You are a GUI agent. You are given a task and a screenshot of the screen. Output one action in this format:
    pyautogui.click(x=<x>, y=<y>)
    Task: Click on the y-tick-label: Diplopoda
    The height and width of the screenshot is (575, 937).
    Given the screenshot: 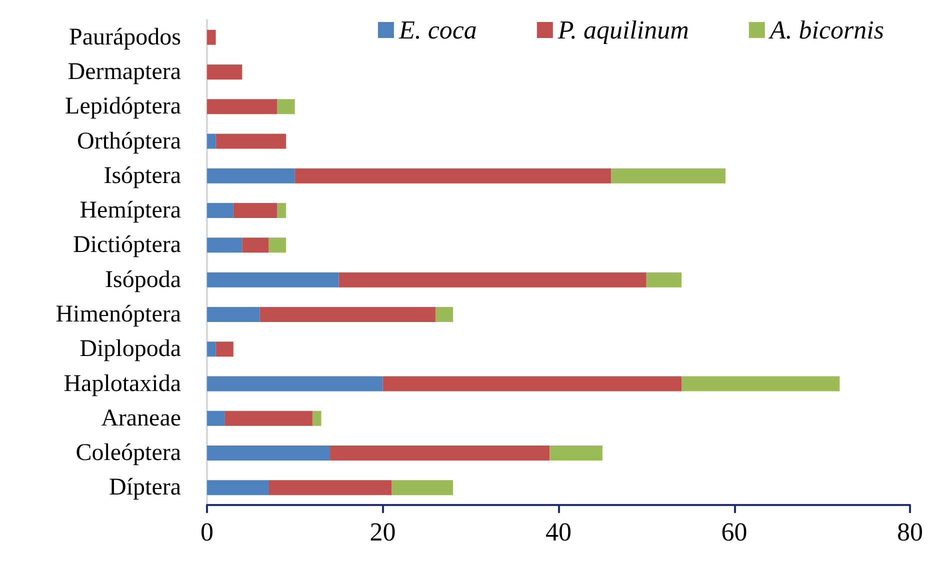 What is the action you would take?
    pyautogui.click(x=131, y=349)
    